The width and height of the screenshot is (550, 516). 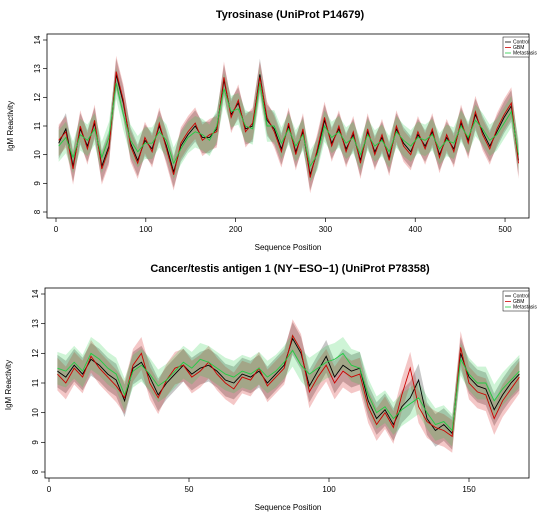 What do you see at coordinates (326, 229) in the screenshot?
I see `x-tick-label: 300` at bounding box center [326, 229].